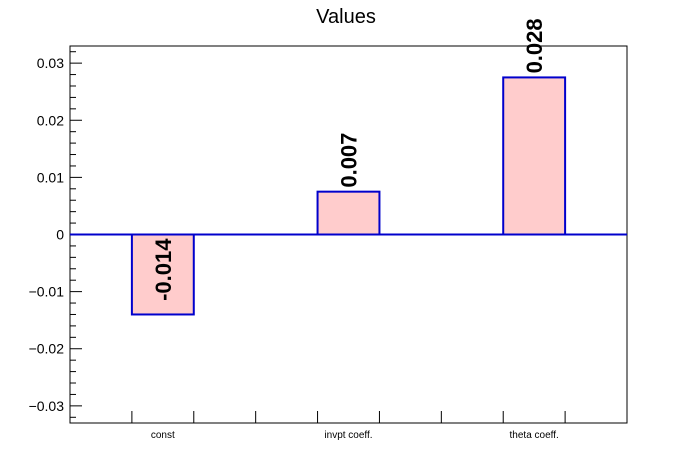  I want to click on bar-theta-coeff, so click(534, 156).